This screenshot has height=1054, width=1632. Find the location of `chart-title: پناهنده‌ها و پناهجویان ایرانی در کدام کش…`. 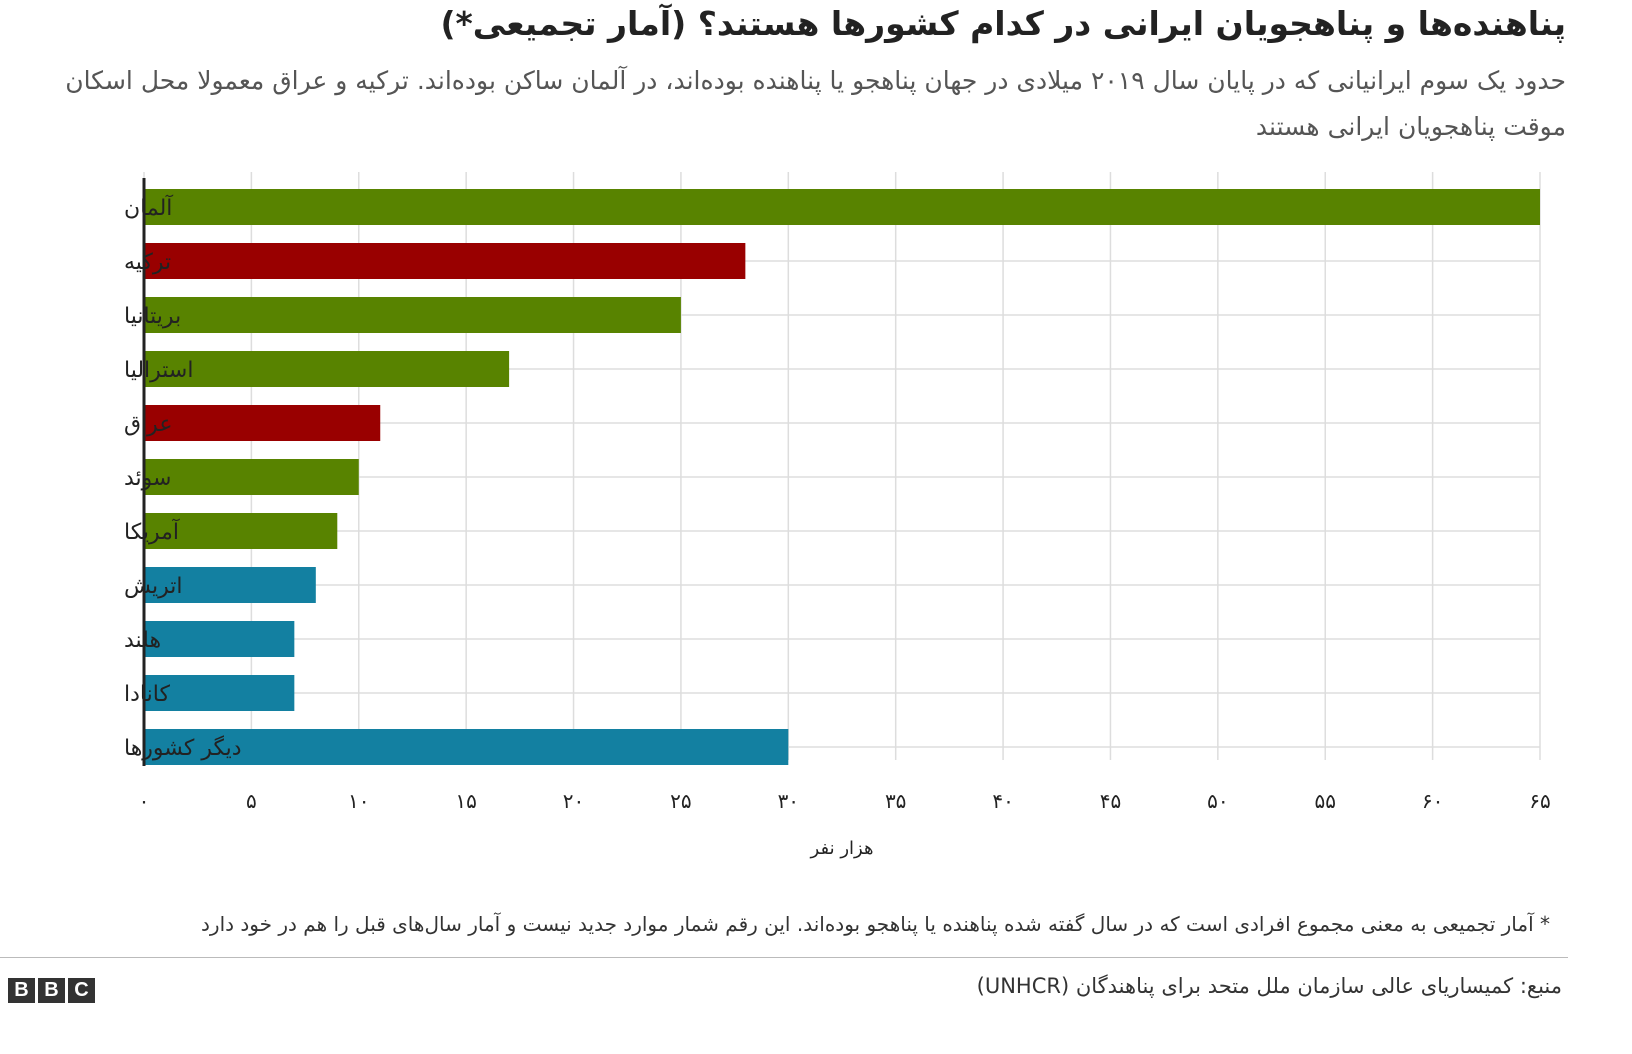

chart-title: پناهنده‌ها و پناهجویان ایرانی در کدام کش… is located at coordinates (1003, 23).